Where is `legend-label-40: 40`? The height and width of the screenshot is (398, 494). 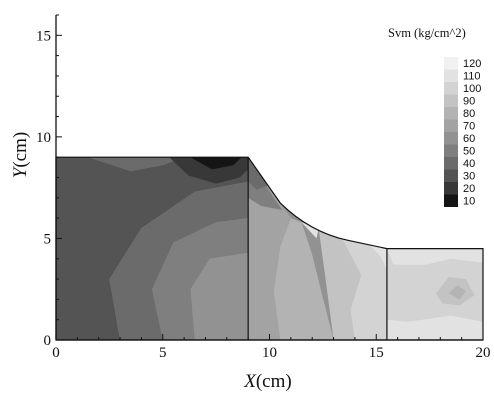
legend-label-40: 40 is located at coordinates (469, 164).